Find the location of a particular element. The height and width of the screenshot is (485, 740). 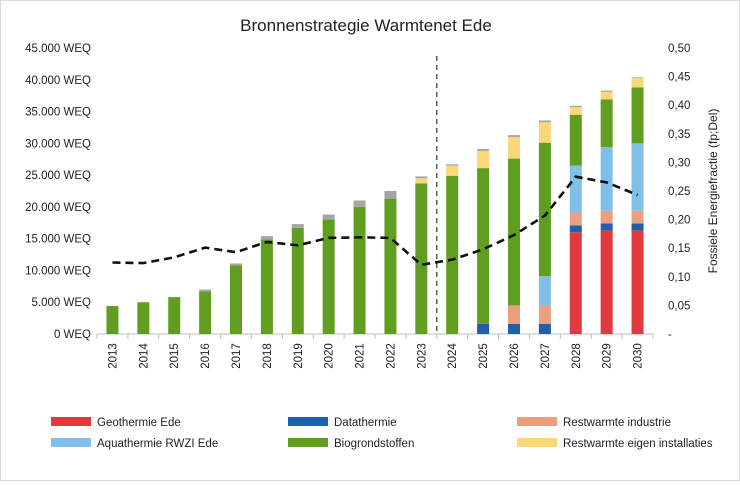

x-tick-label: 2023 is located at coordinates (422, 356).